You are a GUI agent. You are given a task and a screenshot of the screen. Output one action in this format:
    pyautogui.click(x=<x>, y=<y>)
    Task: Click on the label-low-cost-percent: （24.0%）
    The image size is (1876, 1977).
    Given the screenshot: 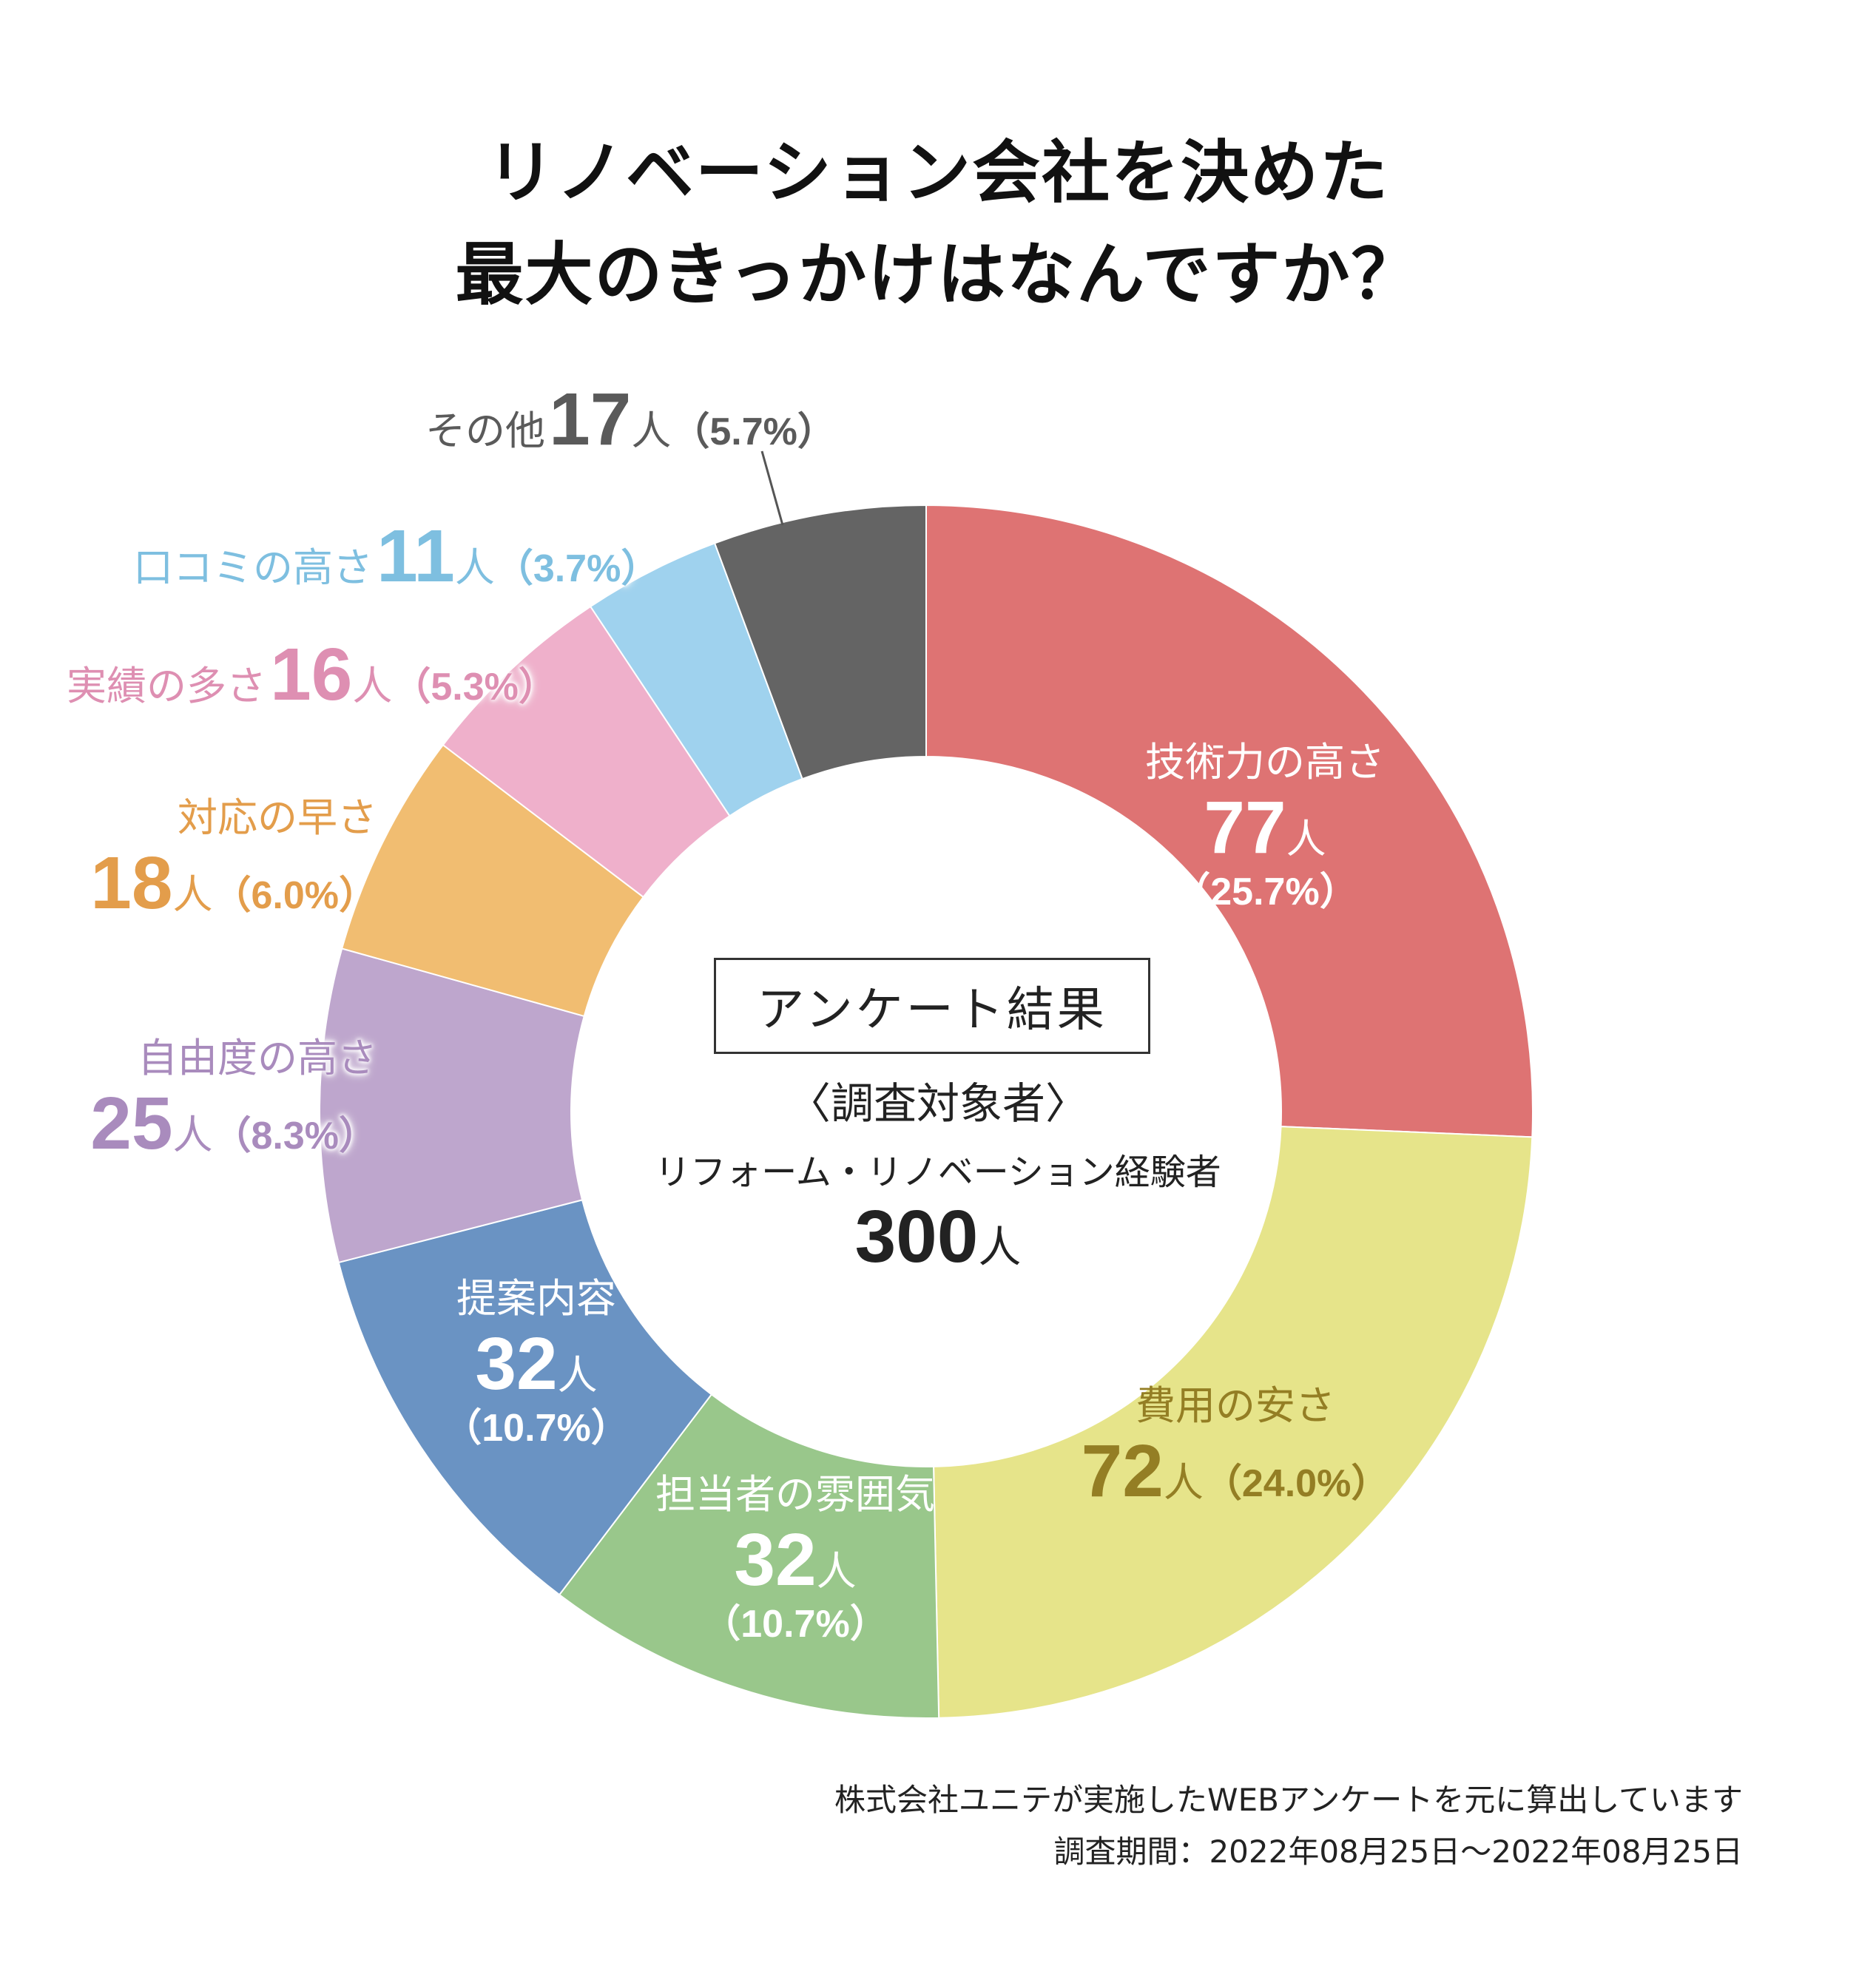 What is the action you would take?
    pyautogui.click(x=1296, y=1484)
    